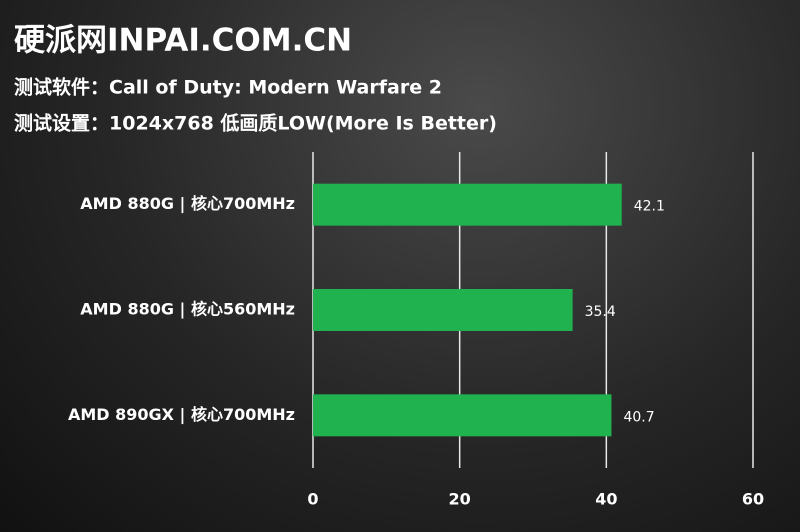 The height and width of the screenshot is (532, 800). Describe the element at coordinates (638, 417) in the screenshot. I see `value-label: 40.7` at that location.